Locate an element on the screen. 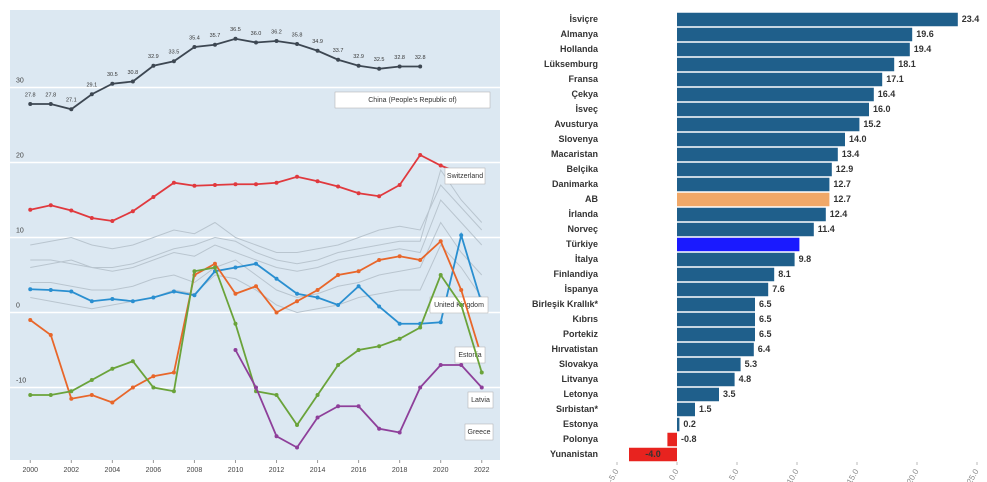 The image size is (987, 482). category-label: Türkiye is located at coordinates (582, 244).